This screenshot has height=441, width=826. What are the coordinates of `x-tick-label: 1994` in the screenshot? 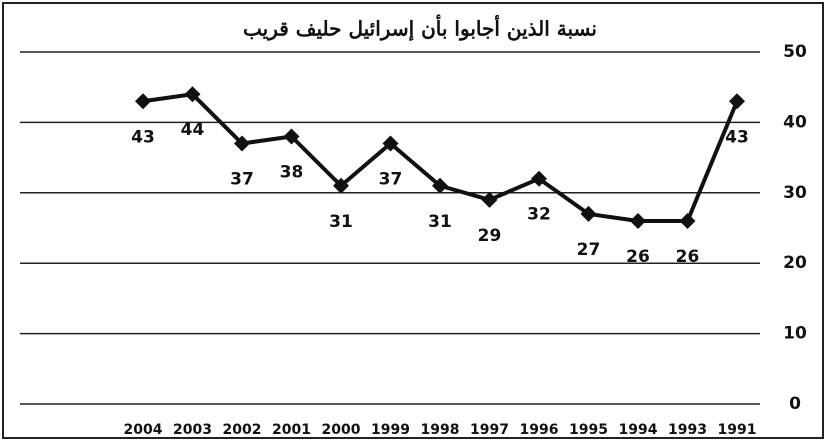 It's located at (638, 430).